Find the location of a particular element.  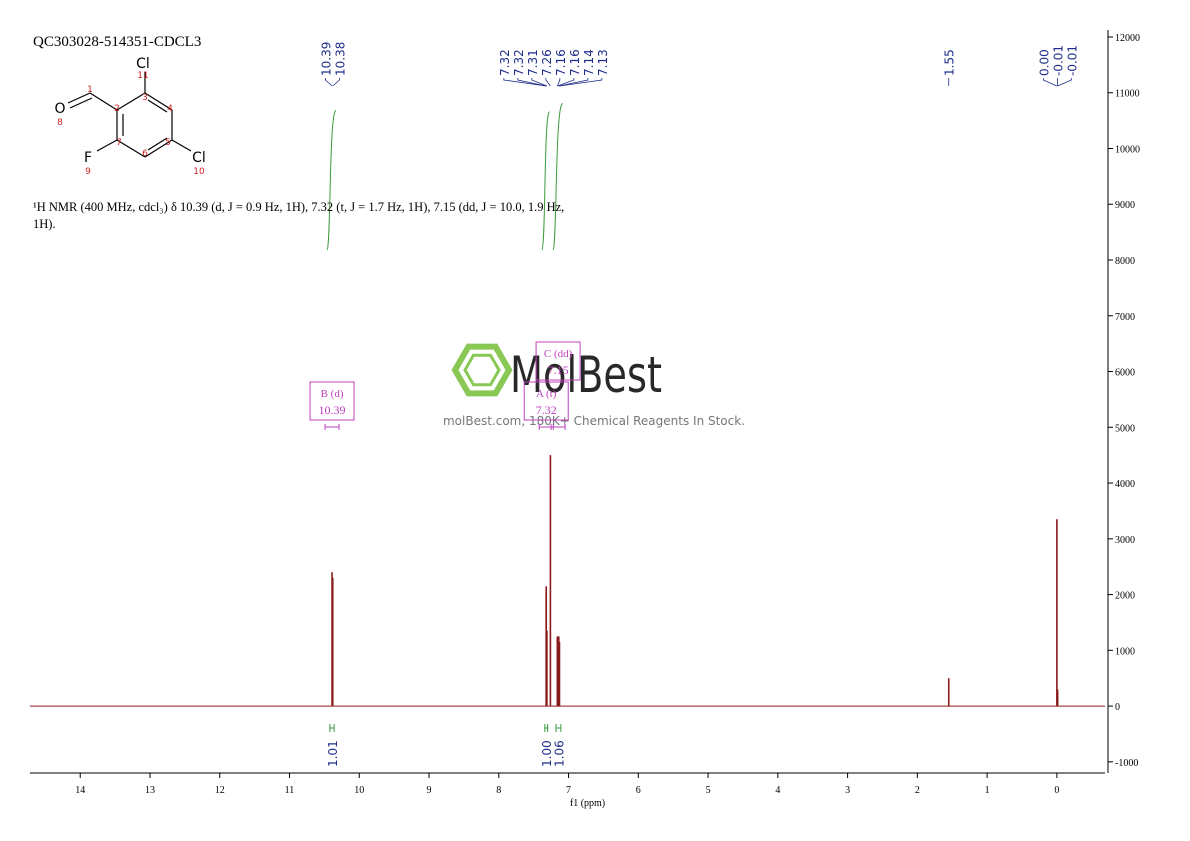

carbon-number: 5 is located at coordinates (168, 143).